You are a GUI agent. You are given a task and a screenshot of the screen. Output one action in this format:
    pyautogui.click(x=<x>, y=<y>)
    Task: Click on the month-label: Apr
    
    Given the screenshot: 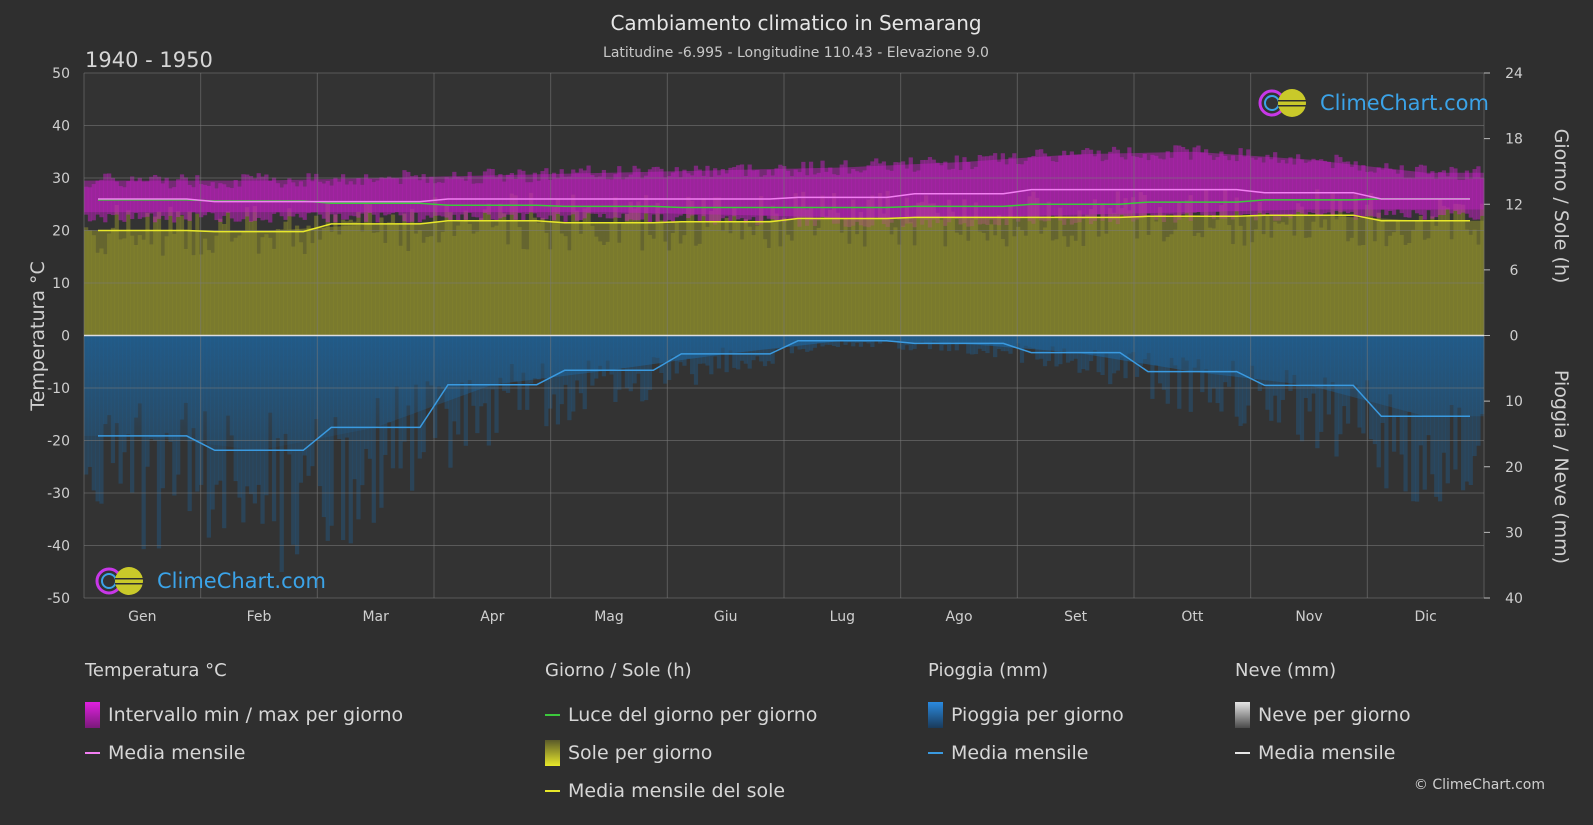 What is the action you would take?
    pyautogui.click(x=492, y=617)
    